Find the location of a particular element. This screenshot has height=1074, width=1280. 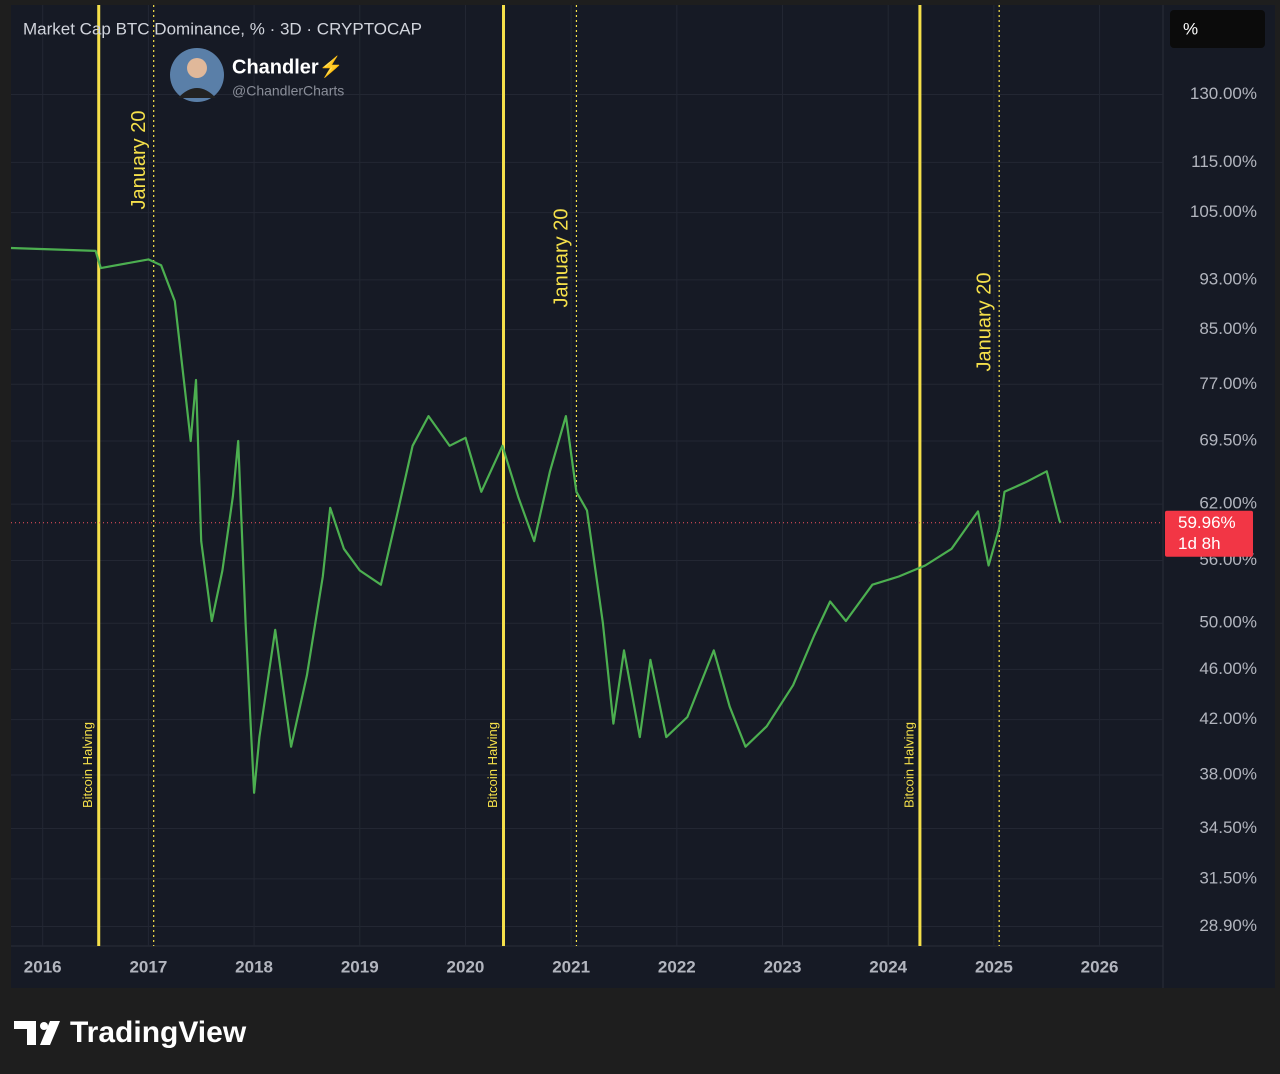

avatar-face is located at coordinates (197, 68).